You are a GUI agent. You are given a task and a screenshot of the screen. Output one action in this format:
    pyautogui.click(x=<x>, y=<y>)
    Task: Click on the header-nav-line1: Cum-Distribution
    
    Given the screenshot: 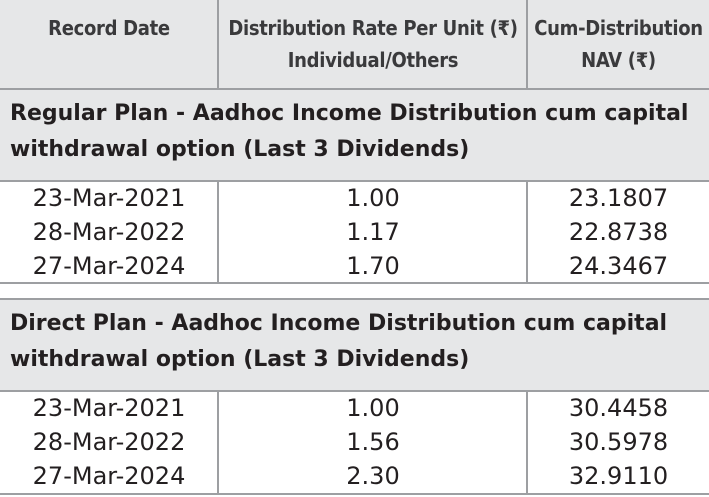 What is the action you would take?
    pyautogui.click(x=618, y=28)
    